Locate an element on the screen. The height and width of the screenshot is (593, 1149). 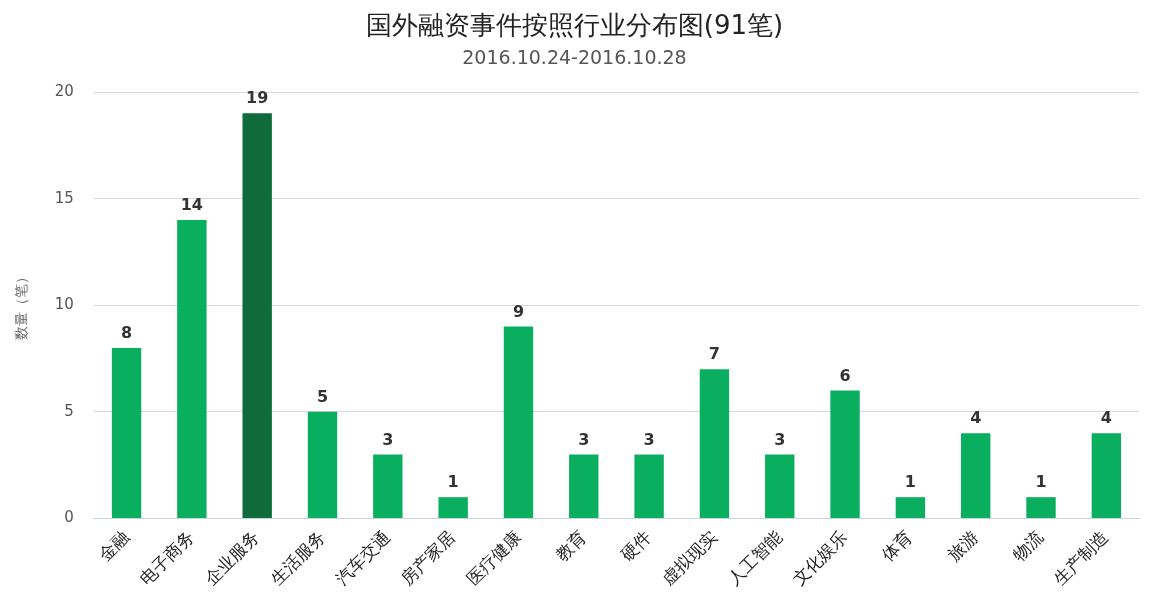
data-label: 14 is located at coordinates (191, 205).